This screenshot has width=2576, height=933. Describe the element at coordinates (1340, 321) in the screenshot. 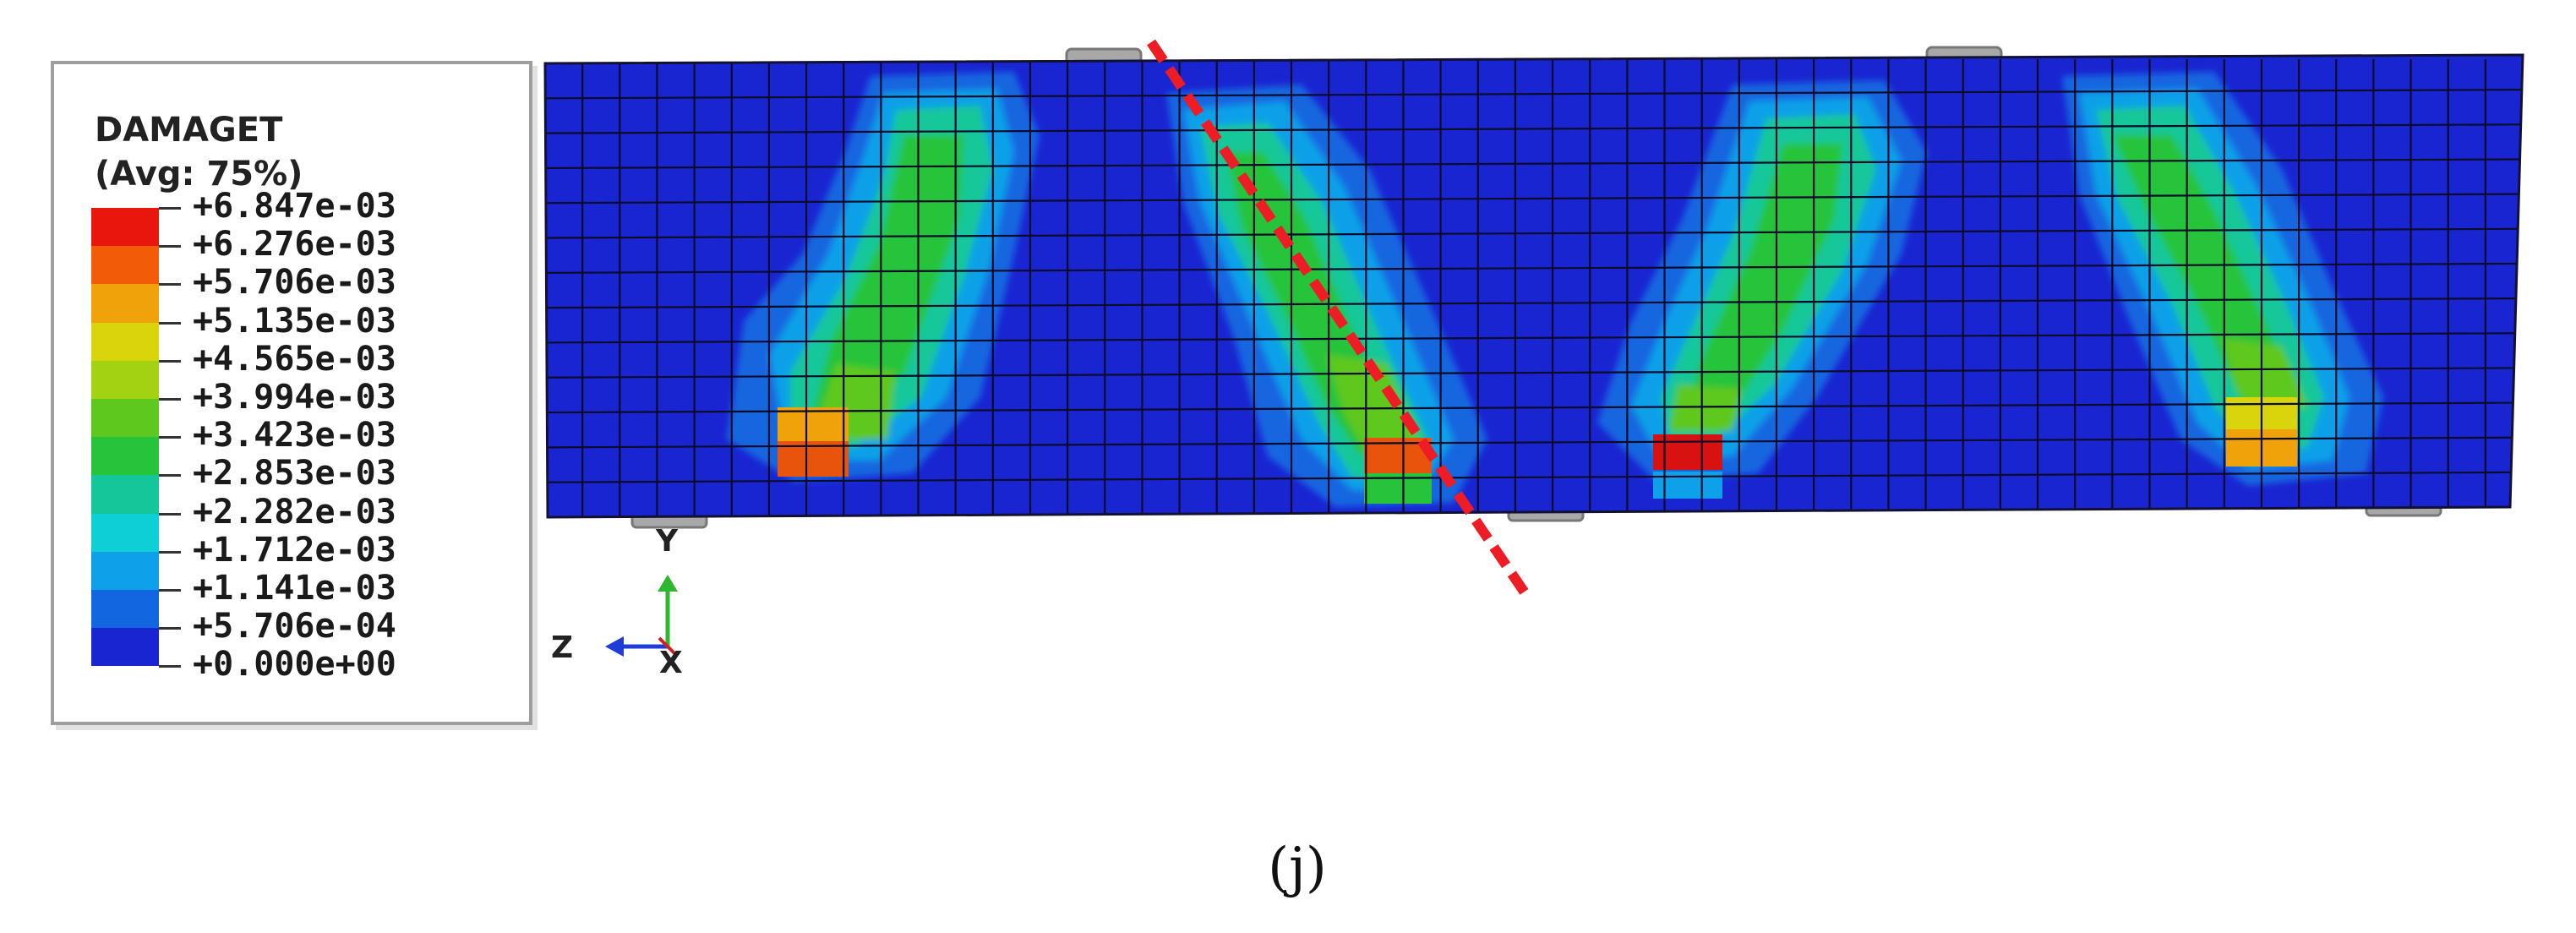

I see `crack-path-line` at that location.